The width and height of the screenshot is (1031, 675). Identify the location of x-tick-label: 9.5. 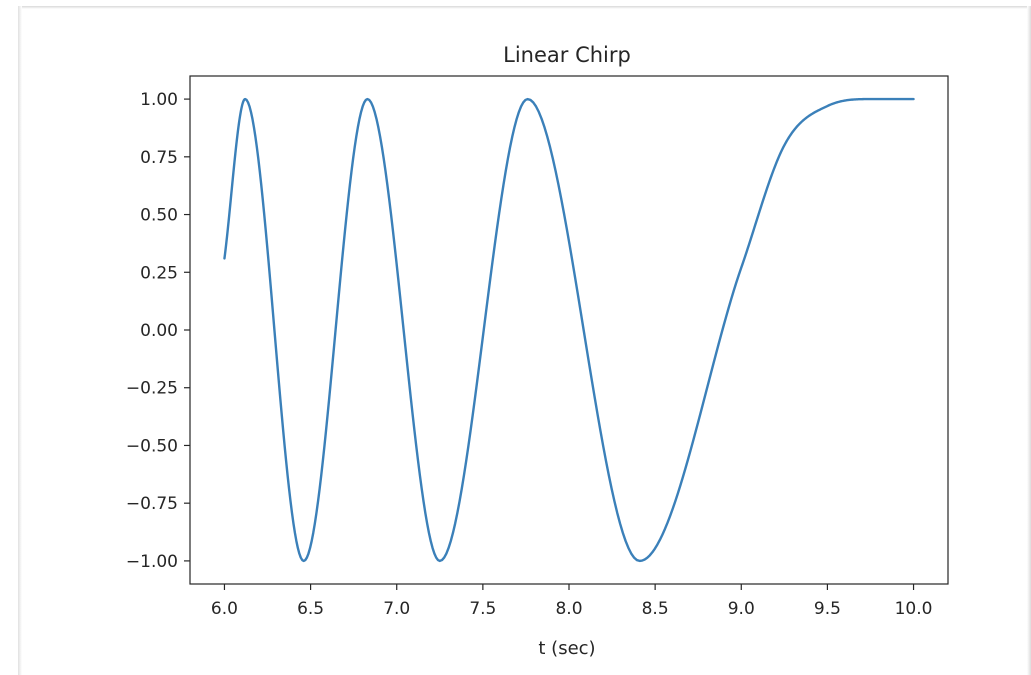
(827, 609).